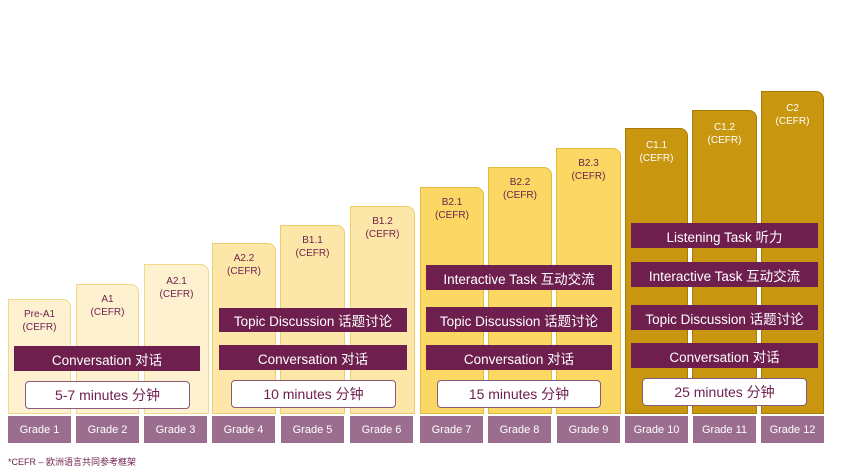 This screenshot has width=843, height=475. What do you see at coordinates (39, 429) in the screenshot?
I see `grade-label: Grade 1` at bounding box center [39, 429].